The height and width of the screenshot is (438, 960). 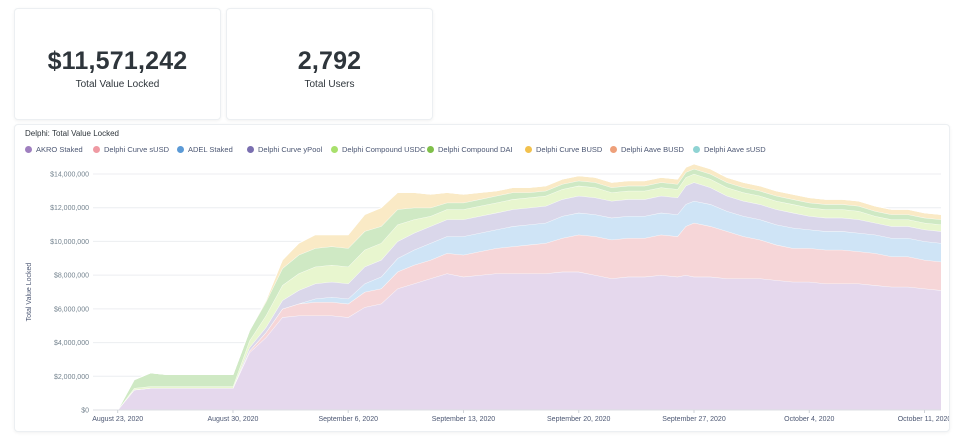 What do you see at coordinates (117, 84) in the screenshot?
I see `kpi-label: Total Value Locked` at bounding box center [117, 84].